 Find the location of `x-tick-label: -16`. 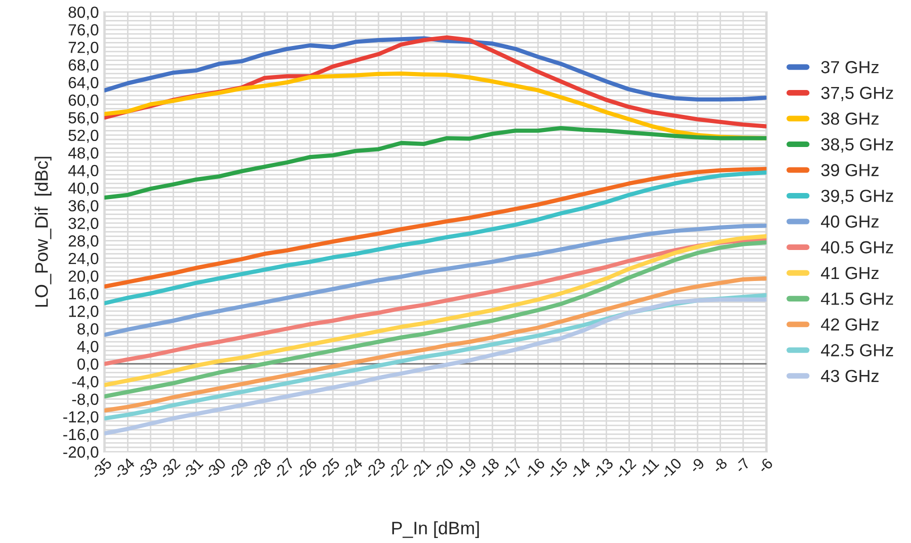

x-tick-label: -16 is located at coordinates (534, 468).